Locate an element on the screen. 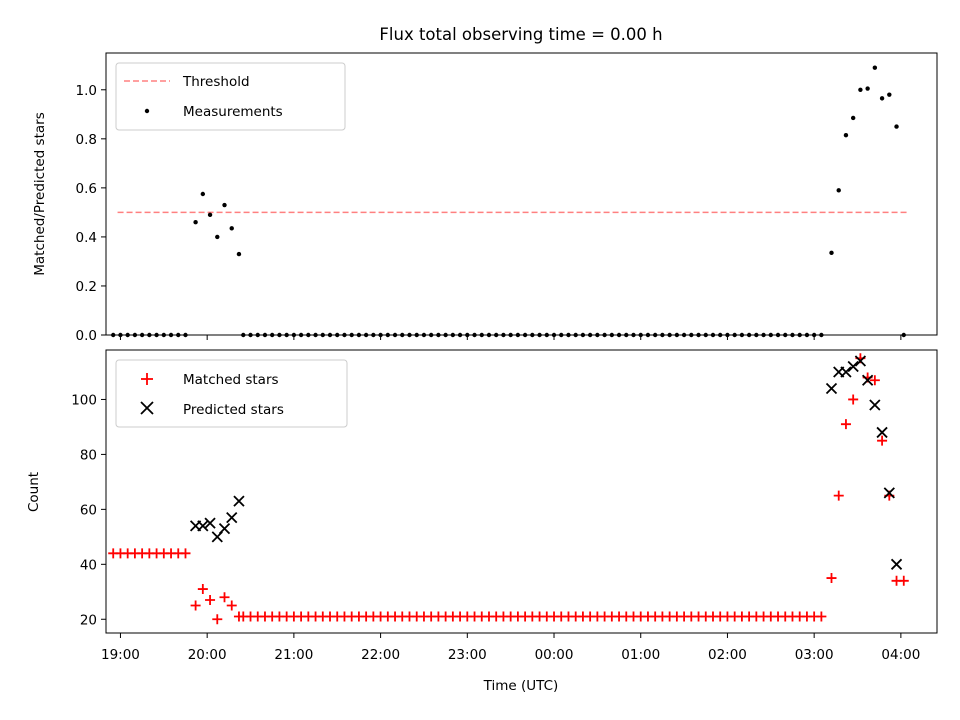 This screenshot has width=960, height=720. top-x-ticks is located at coordinates (510, 337).